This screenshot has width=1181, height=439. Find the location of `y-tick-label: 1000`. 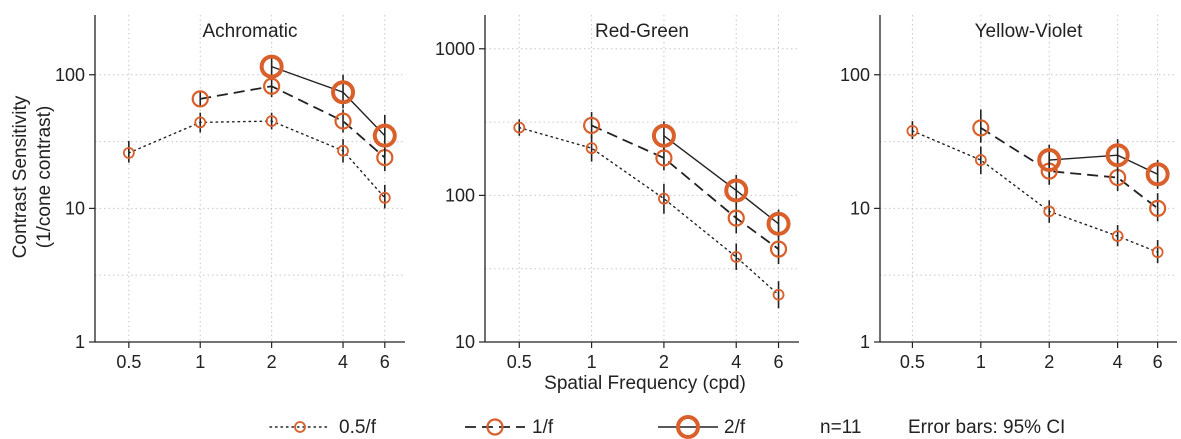

y-tick-label: 1000 is located at coordinates (455, 49).